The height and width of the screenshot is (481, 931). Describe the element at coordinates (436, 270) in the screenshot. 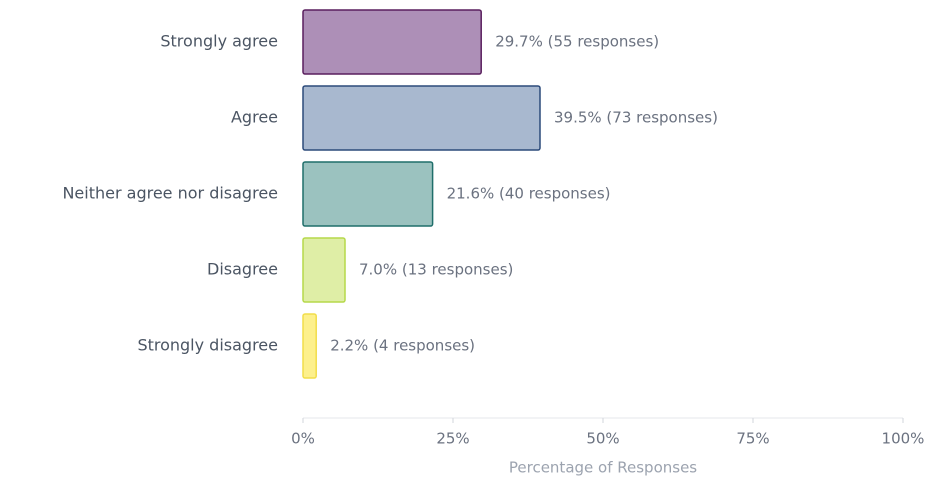

I see `value-label: 7.0% (13 responses)` at that location.